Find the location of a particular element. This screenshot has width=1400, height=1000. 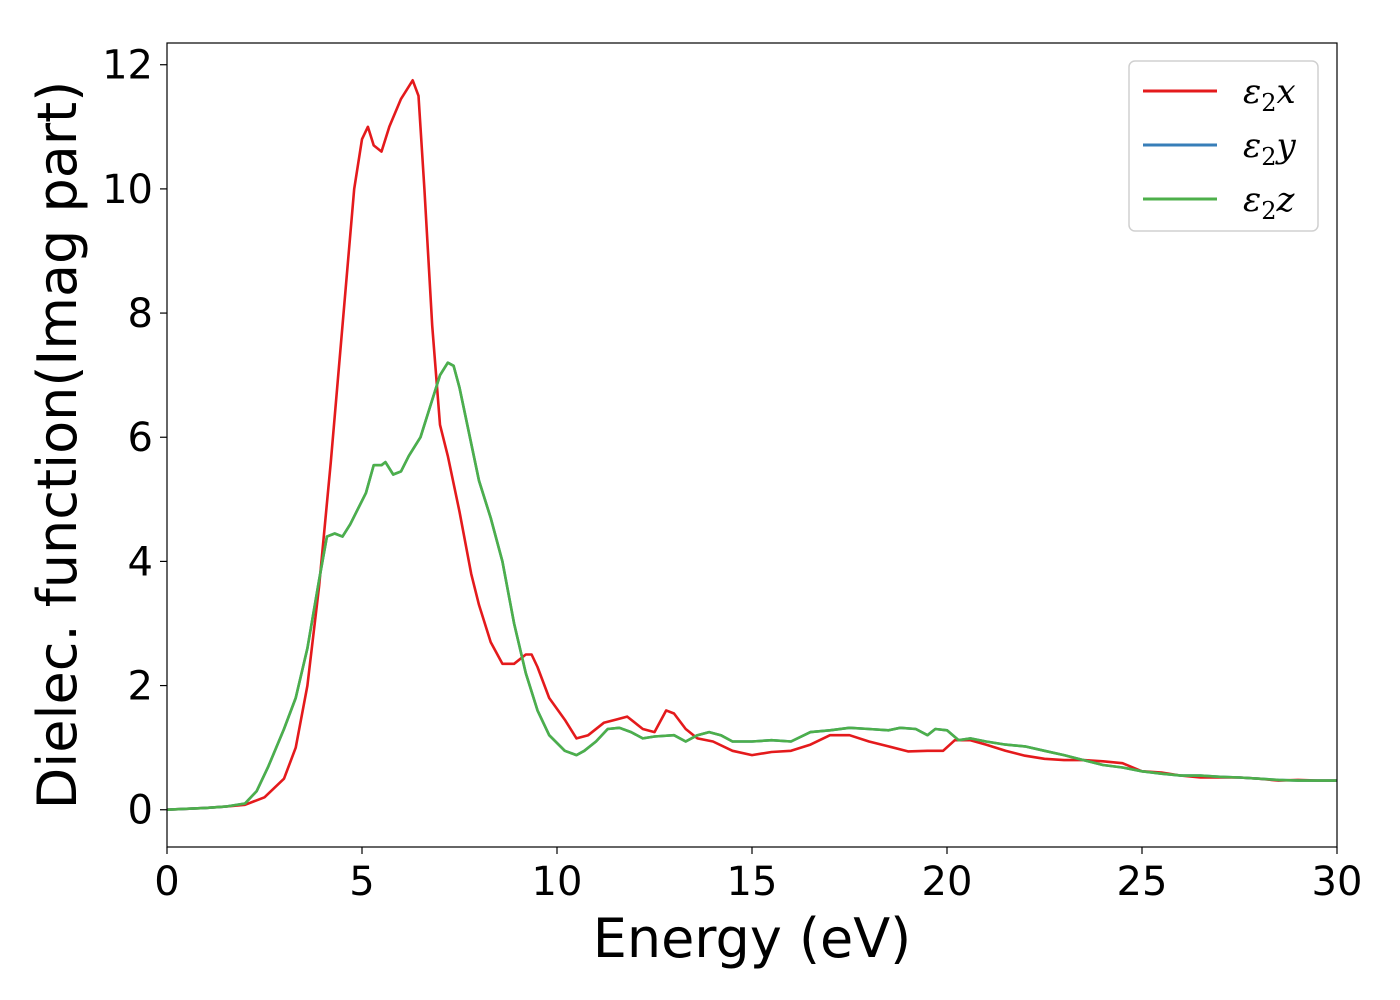

x-tick-label: 20 is located at coordinates (947, 882).